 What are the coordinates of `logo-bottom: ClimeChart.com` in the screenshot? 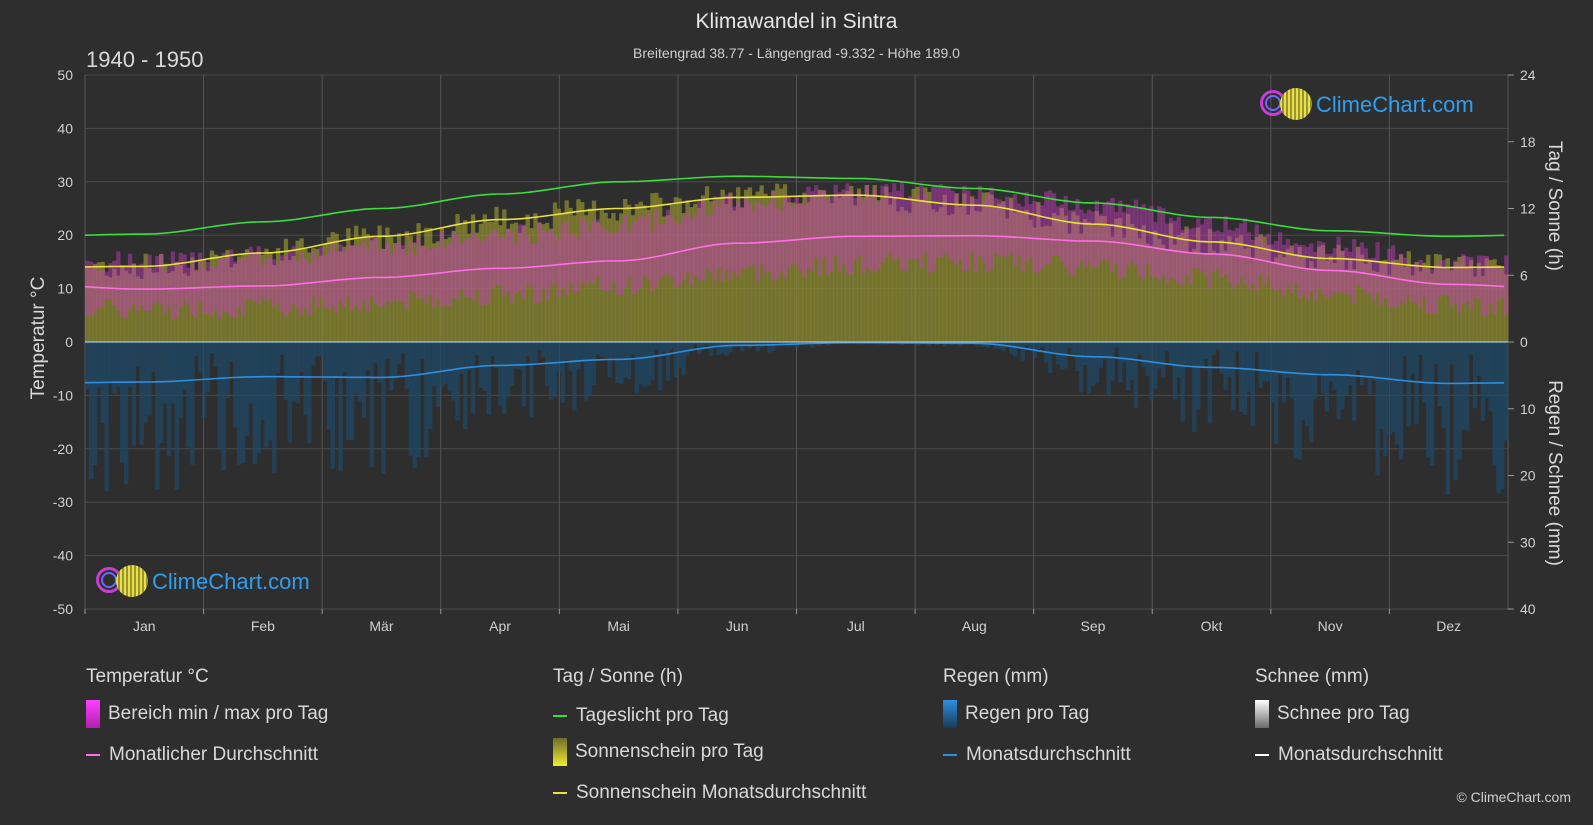 It's located at (202, 582).